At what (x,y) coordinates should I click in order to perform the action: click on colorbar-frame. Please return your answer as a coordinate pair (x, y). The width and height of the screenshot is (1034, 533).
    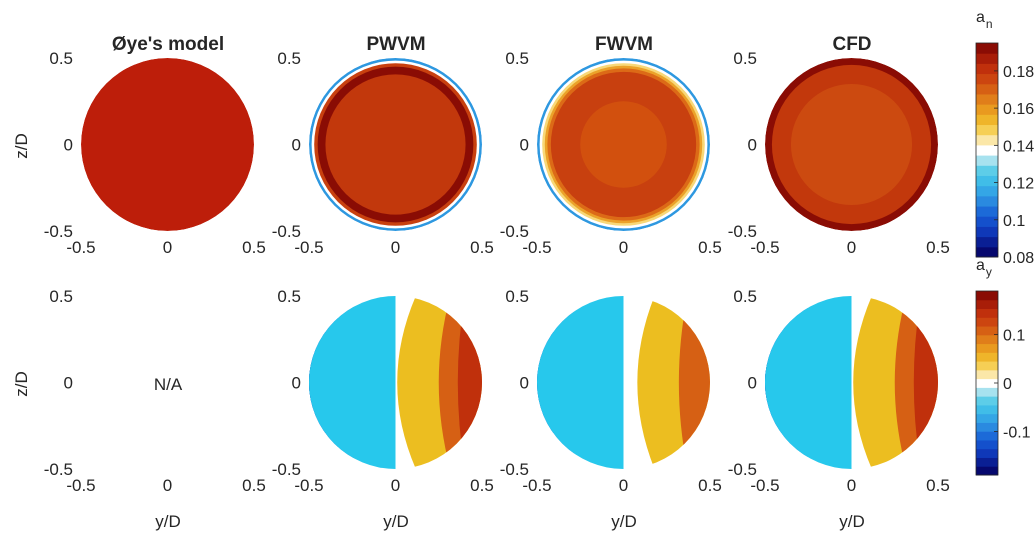
    Looking at the image, I should click on (987, 150).